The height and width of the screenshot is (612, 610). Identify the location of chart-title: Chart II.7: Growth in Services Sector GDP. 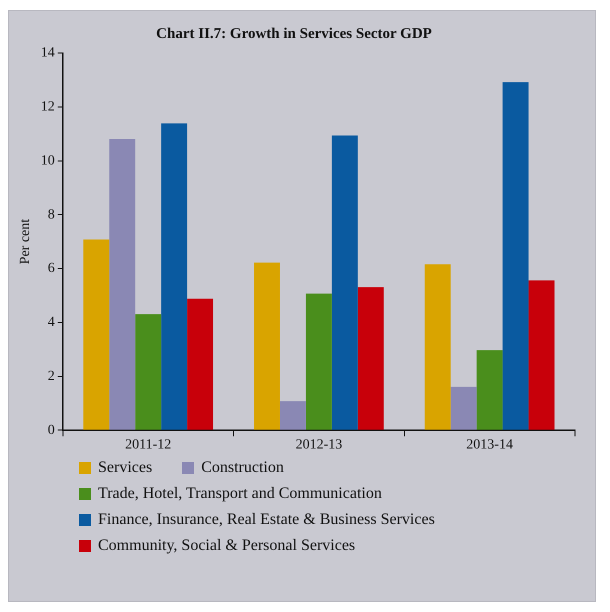
(294, 34).